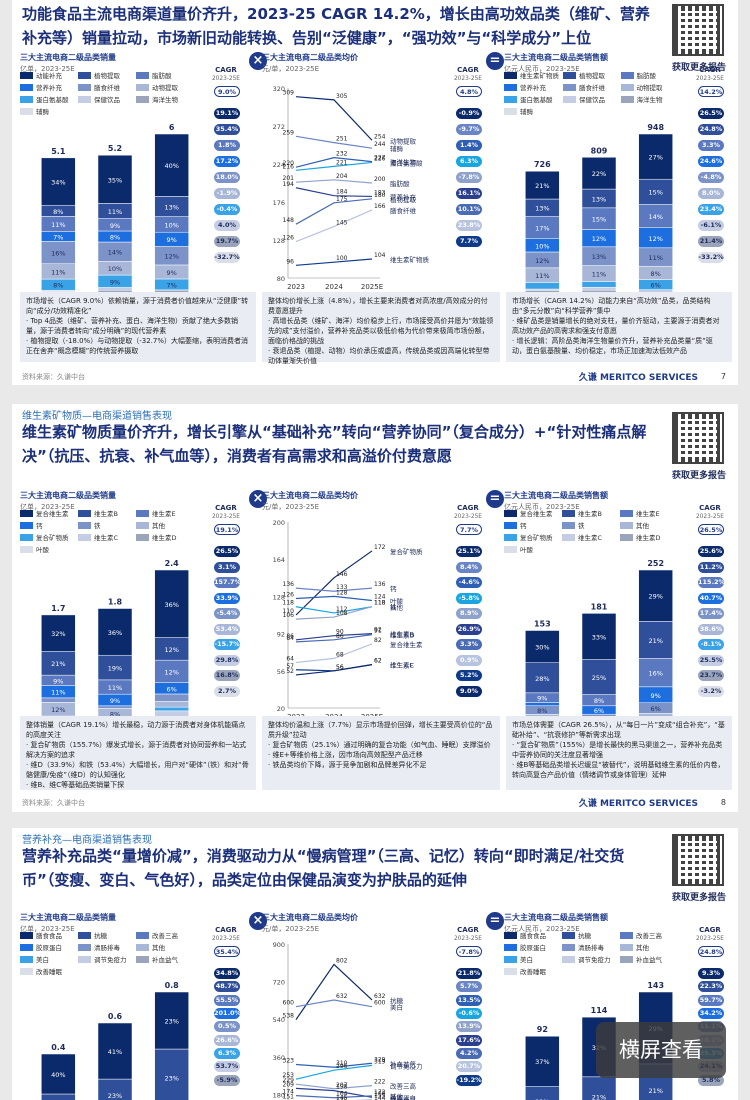  Describe the element at coordinates (342, 960) in the screenshot. I see `data-label: 802` at that location.